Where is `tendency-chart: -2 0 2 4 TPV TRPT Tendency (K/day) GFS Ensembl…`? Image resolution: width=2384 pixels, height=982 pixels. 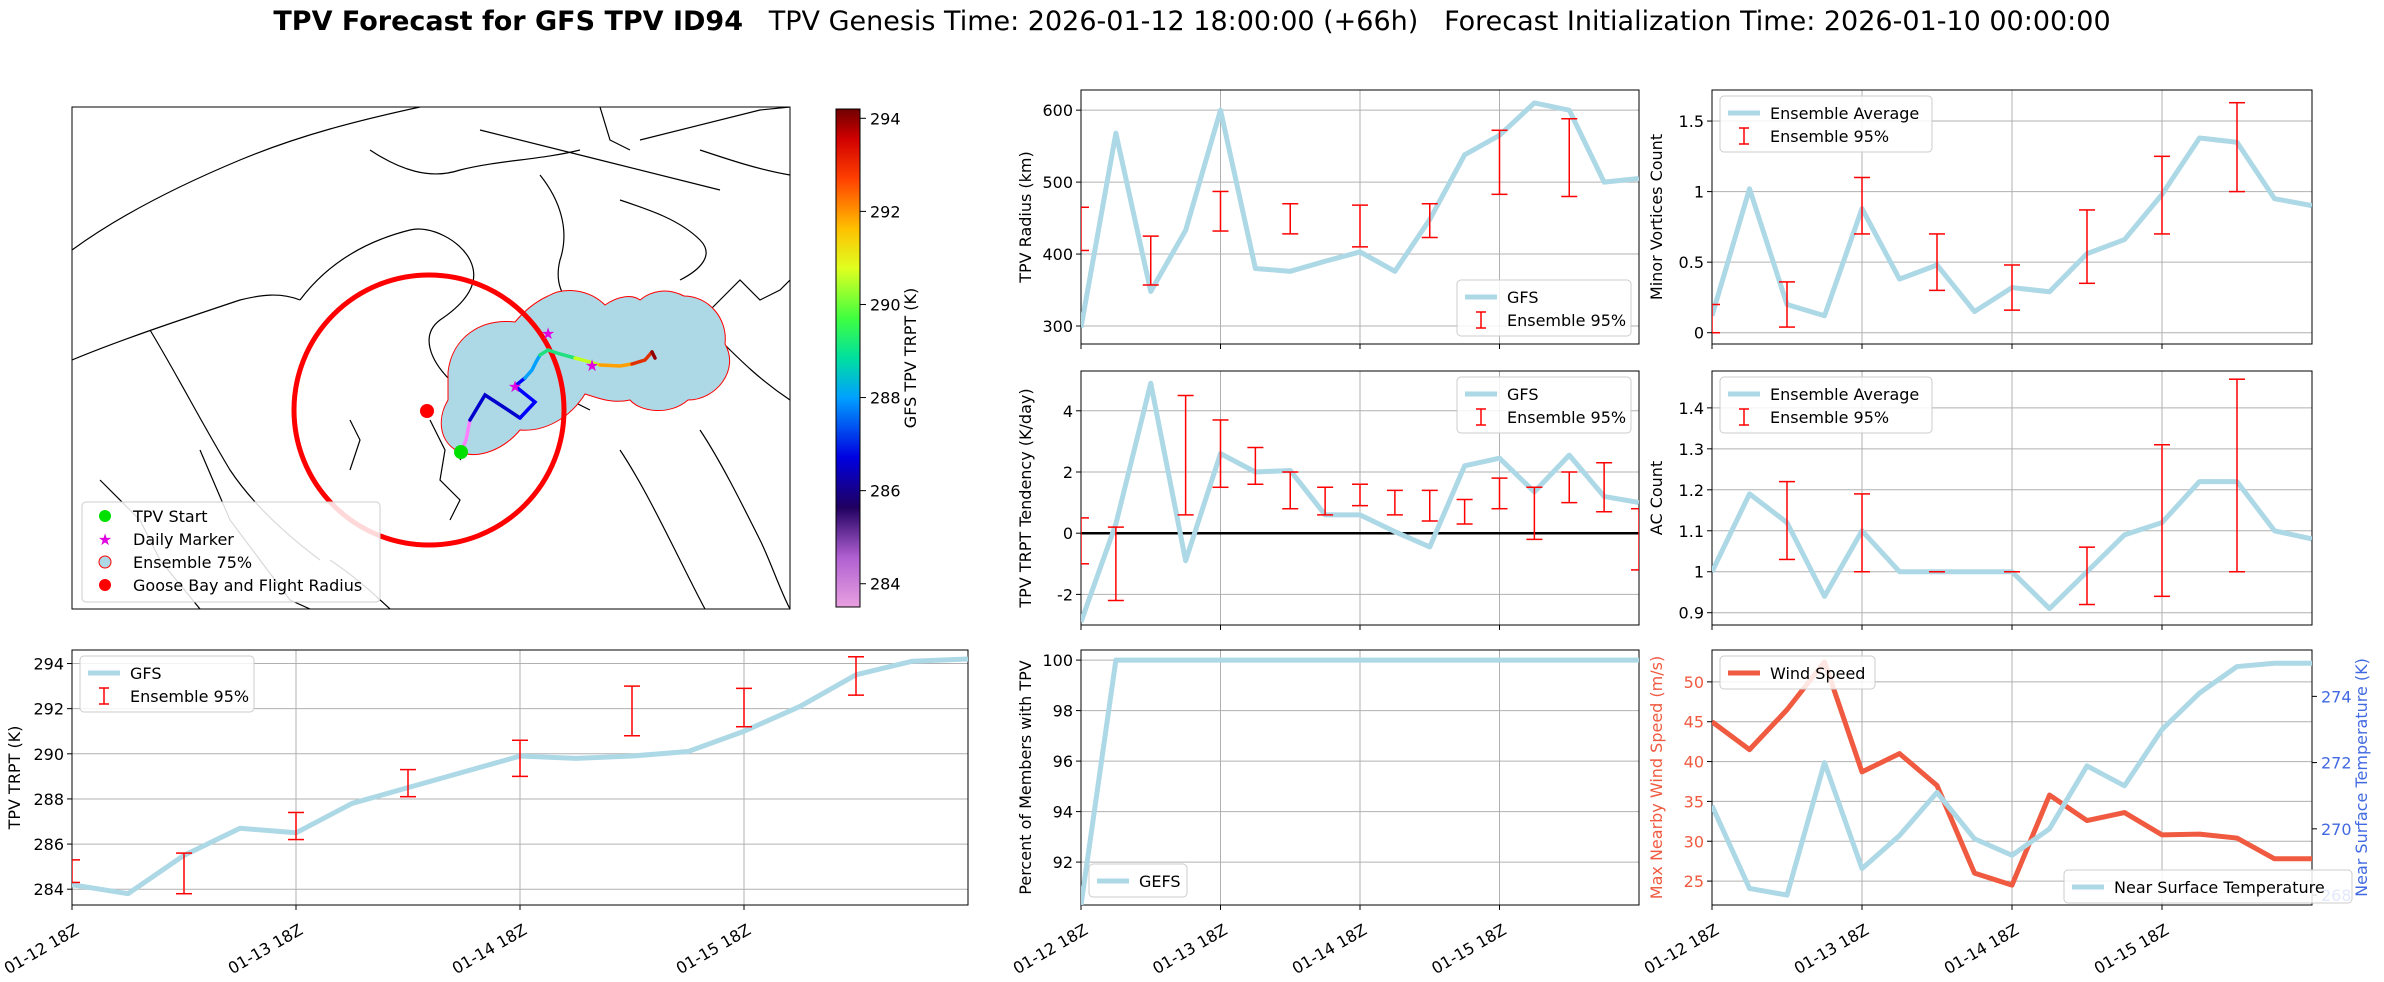
tendency-chart: -2 0 2 4 TPV TRPT Tendency (K/day) GFS Ensembl… is located at coordinates (1328, 500).